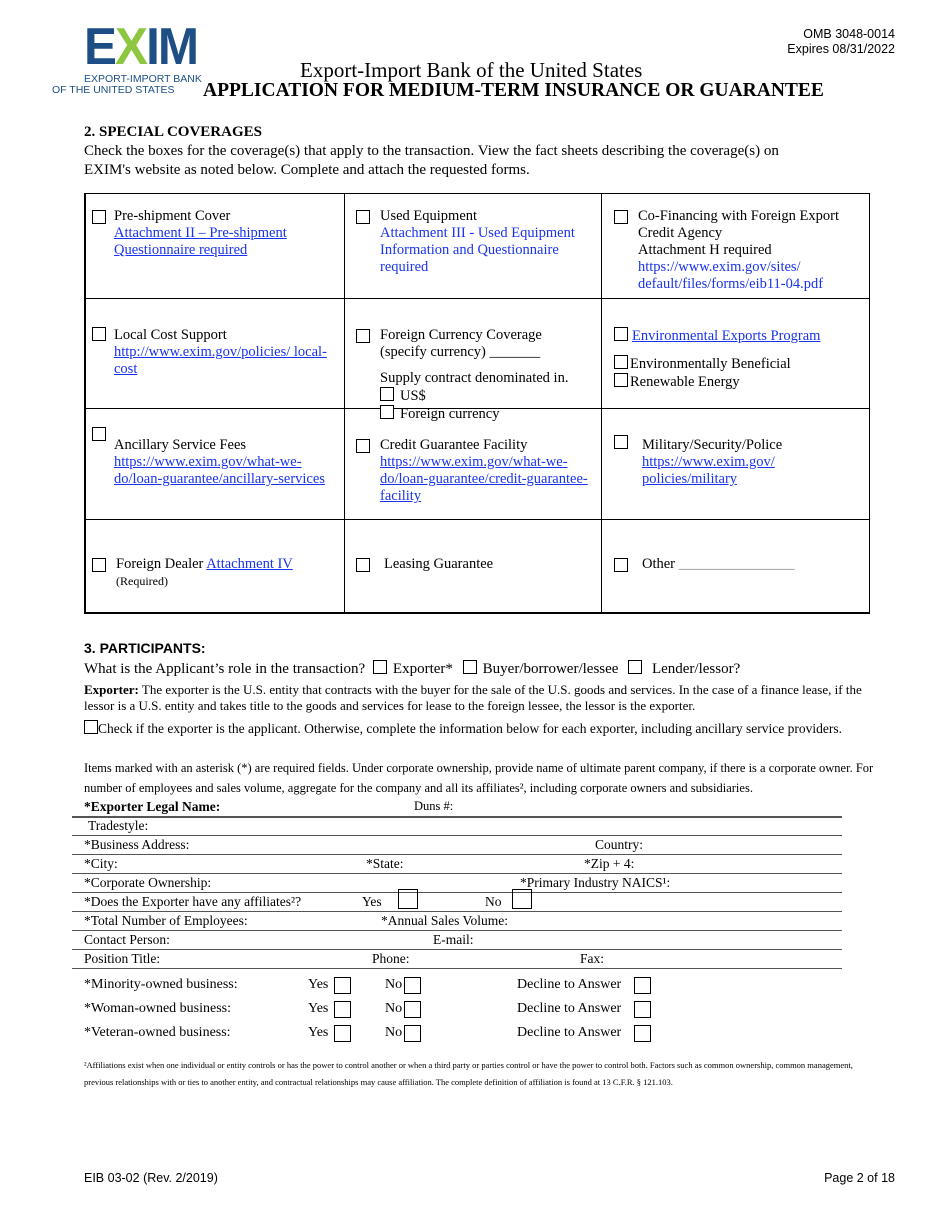  I want to click on role-buyer-checkbox, so click(469, 667).